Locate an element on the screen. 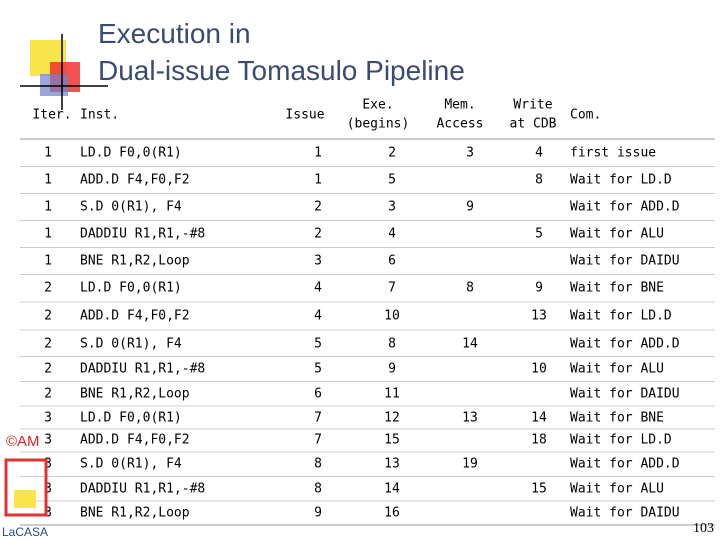 The width and height of the screenshot is (720, 540). table-cell: 18 is located at coordinates (539, 440).